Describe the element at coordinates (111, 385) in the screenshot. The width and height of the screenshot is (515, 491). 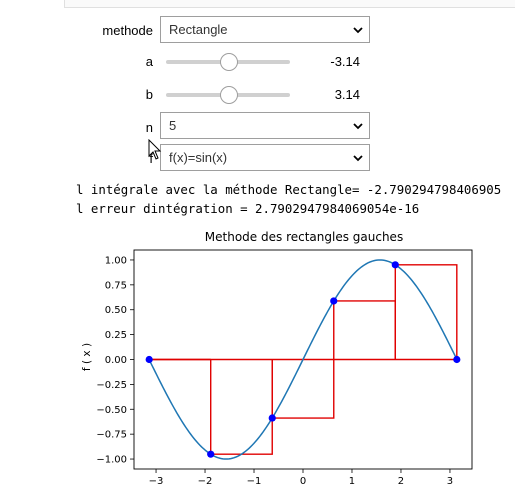
I see `y-tick-label: −0.25` at that location.